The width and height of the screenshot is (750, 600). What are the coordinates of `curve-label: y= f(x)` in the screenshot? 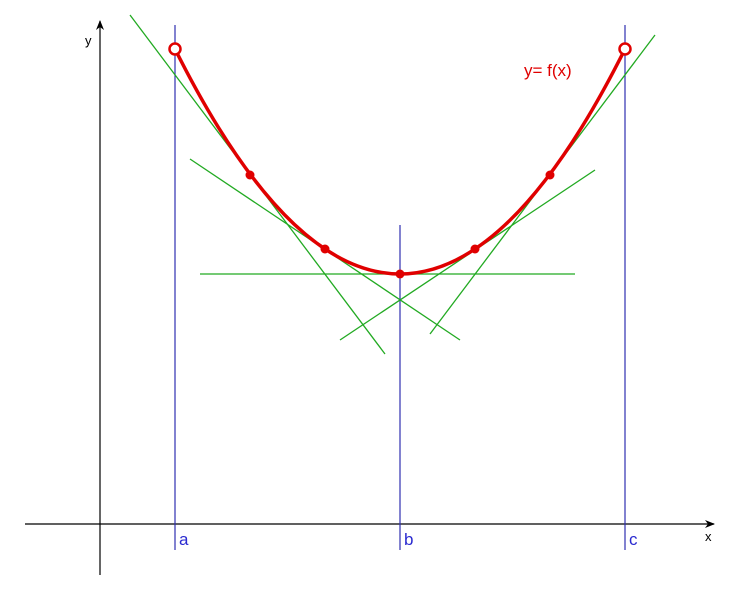 It's located at (548, 70).